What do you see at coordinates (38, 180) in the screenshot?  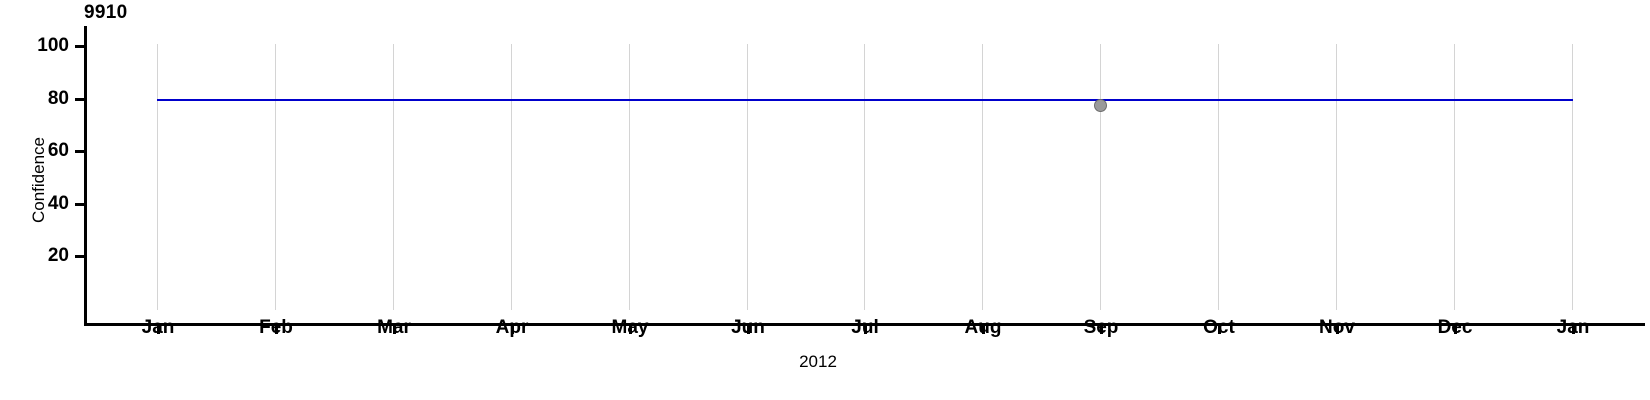 I see `y-axis-title: Confidence` at bounding box center [38, 180].